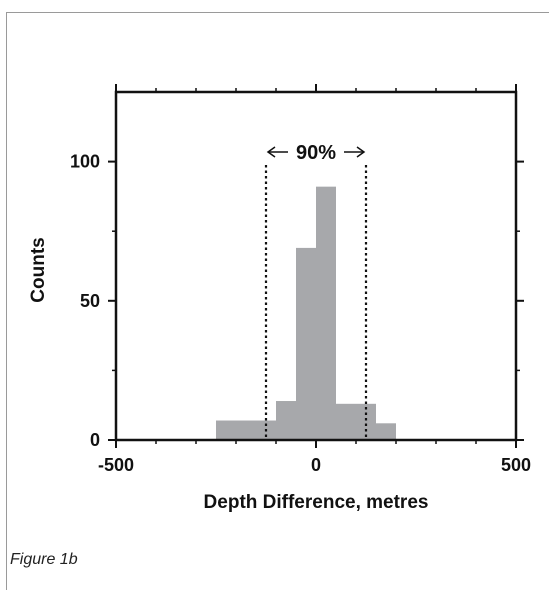 Image resolution: width=550 pixels, height=591 pixels. I want to click on x-axis-label: Depth Difference, metres, so click(316, 502).